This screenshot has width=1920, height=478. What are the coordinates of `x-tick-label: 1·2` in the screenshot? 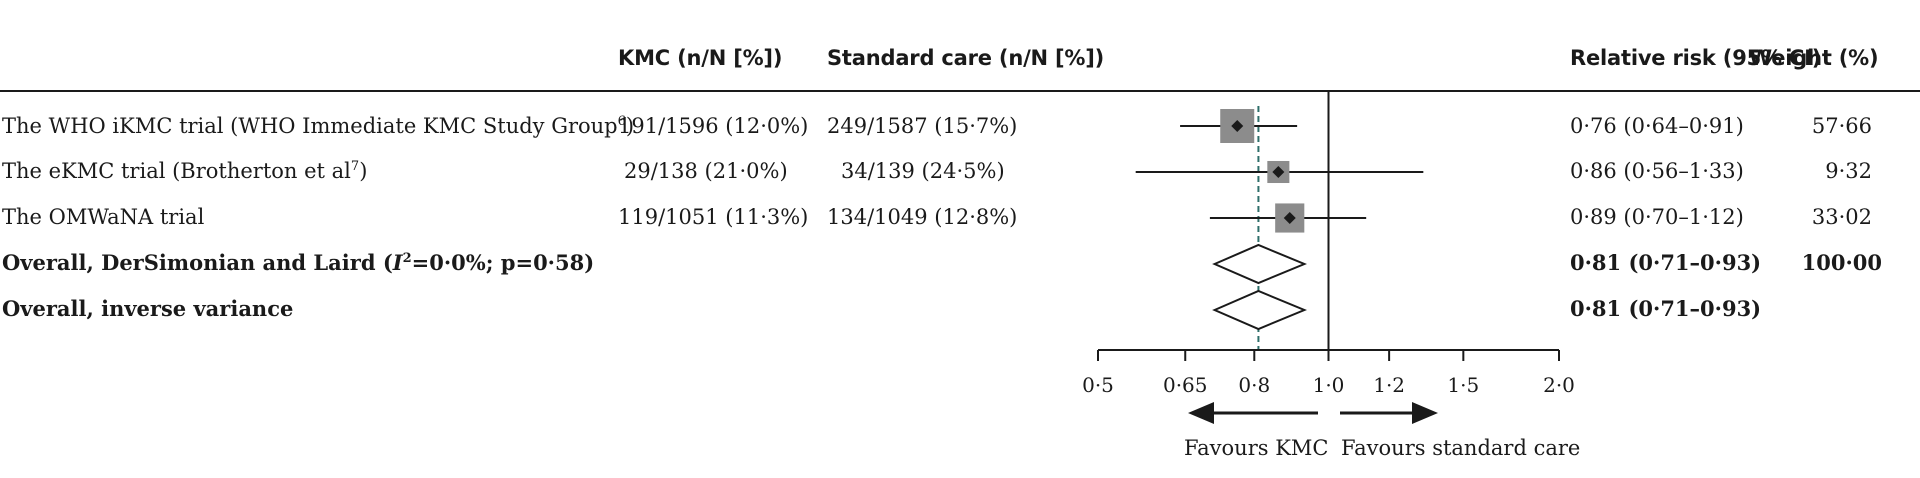 It's located at (1389, 385).